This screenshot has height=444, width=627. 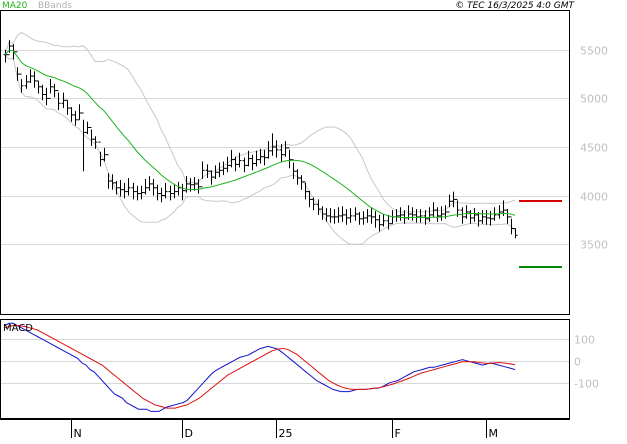 What do you see at coordinates (398, 433) in the screenshot?
I see `x-tick-label: F` at bounding box center [398, 433].